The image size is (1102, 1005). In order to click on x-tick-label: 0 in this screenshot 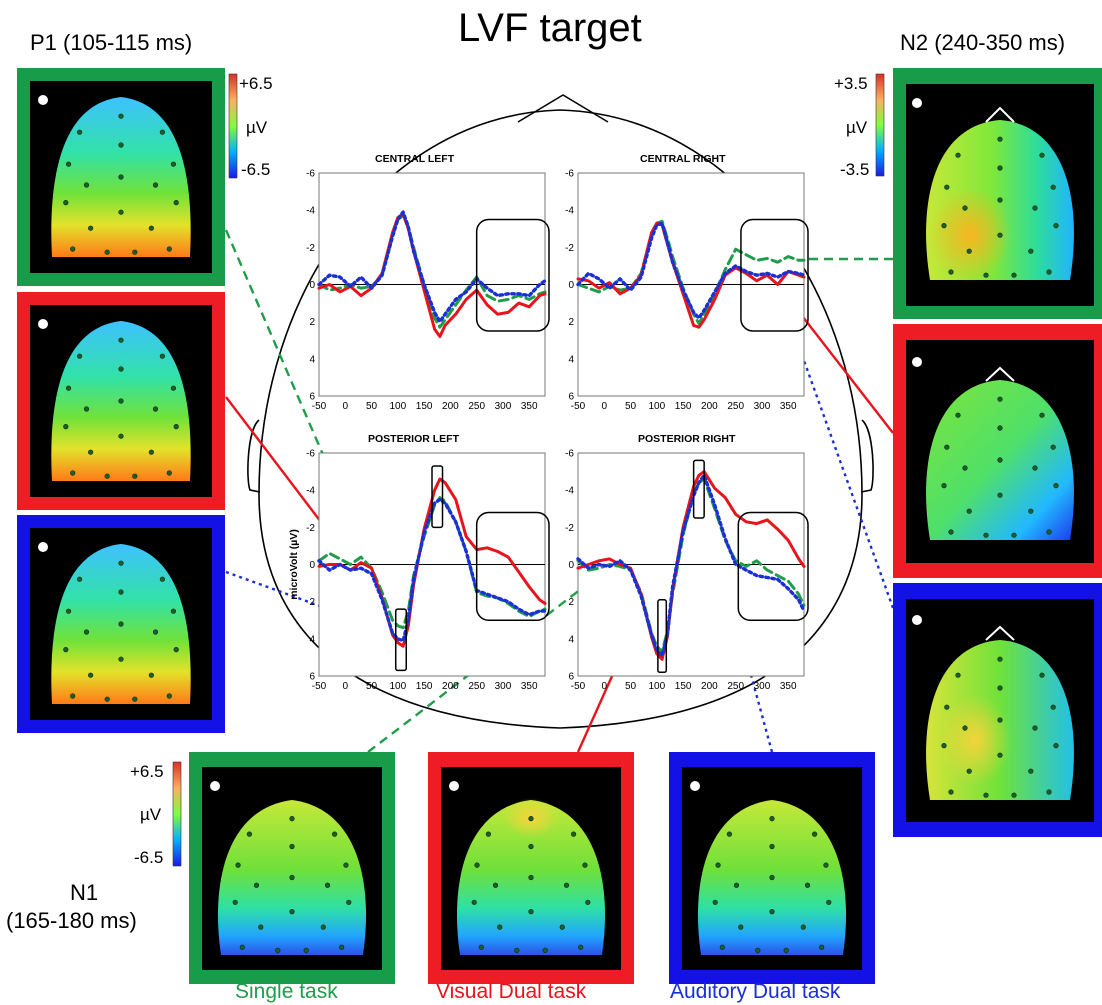, I will do `click(345, 406)`.